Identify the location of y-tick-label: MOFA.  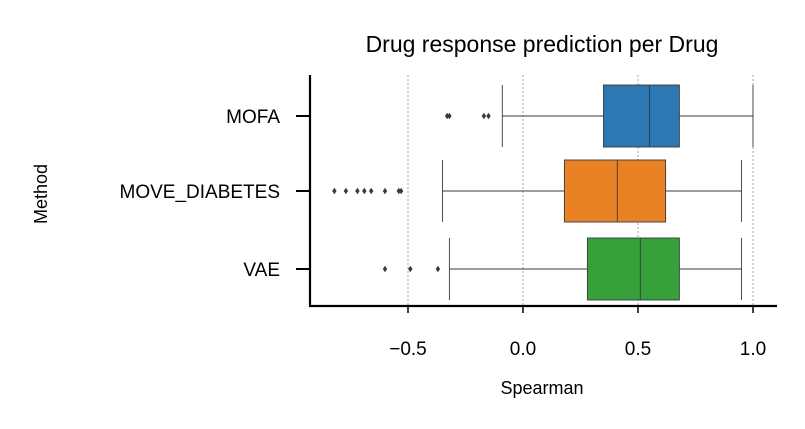
(253, 117).